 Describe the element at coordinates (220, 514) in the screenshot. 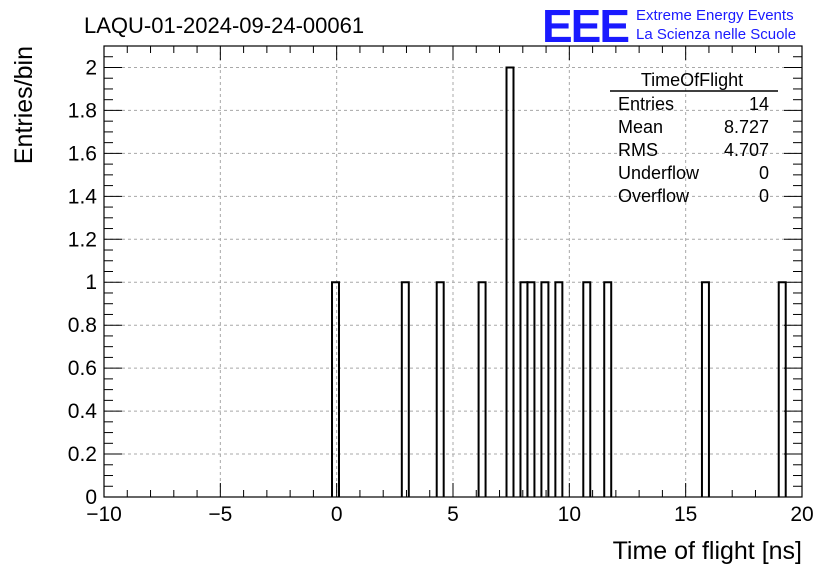

I see `x-tick-label: −5` at that location.